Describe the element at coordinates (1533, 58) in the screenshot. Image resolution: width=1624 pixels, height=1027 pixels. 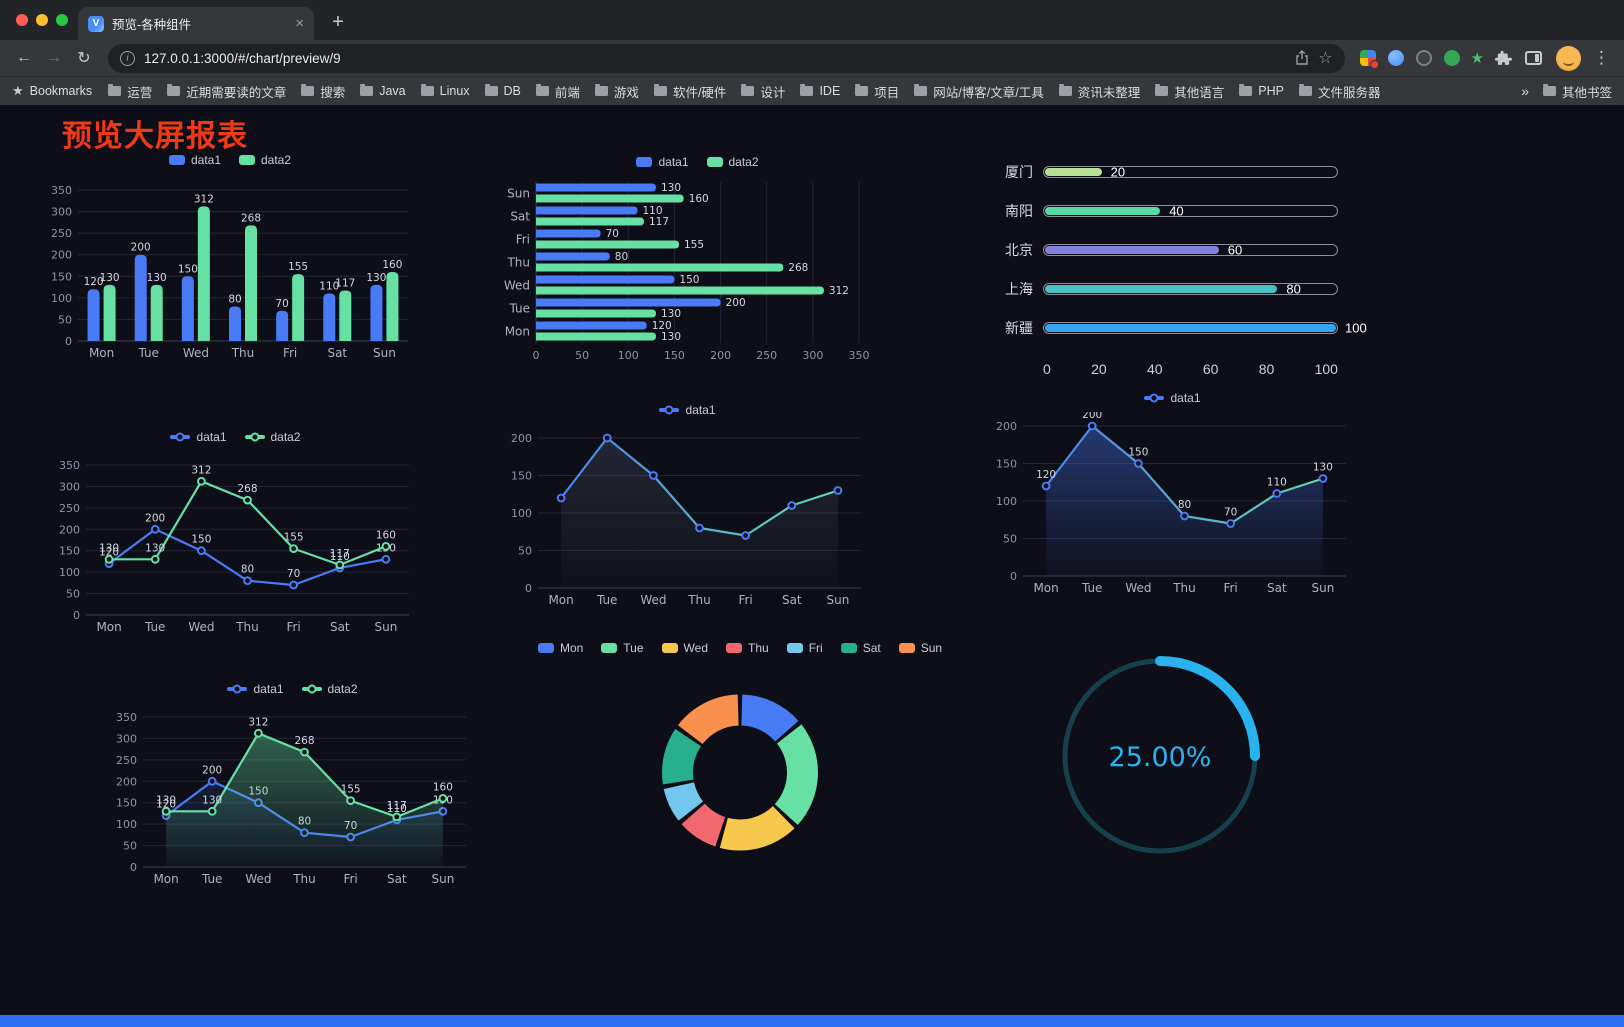
I see `sidebar-toggle-icon` at that location.